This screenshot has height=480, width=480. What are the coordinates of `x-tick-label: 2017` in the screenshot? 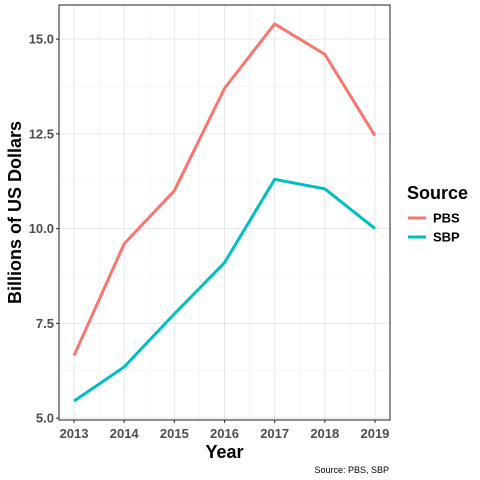 It's located at (274, 433).